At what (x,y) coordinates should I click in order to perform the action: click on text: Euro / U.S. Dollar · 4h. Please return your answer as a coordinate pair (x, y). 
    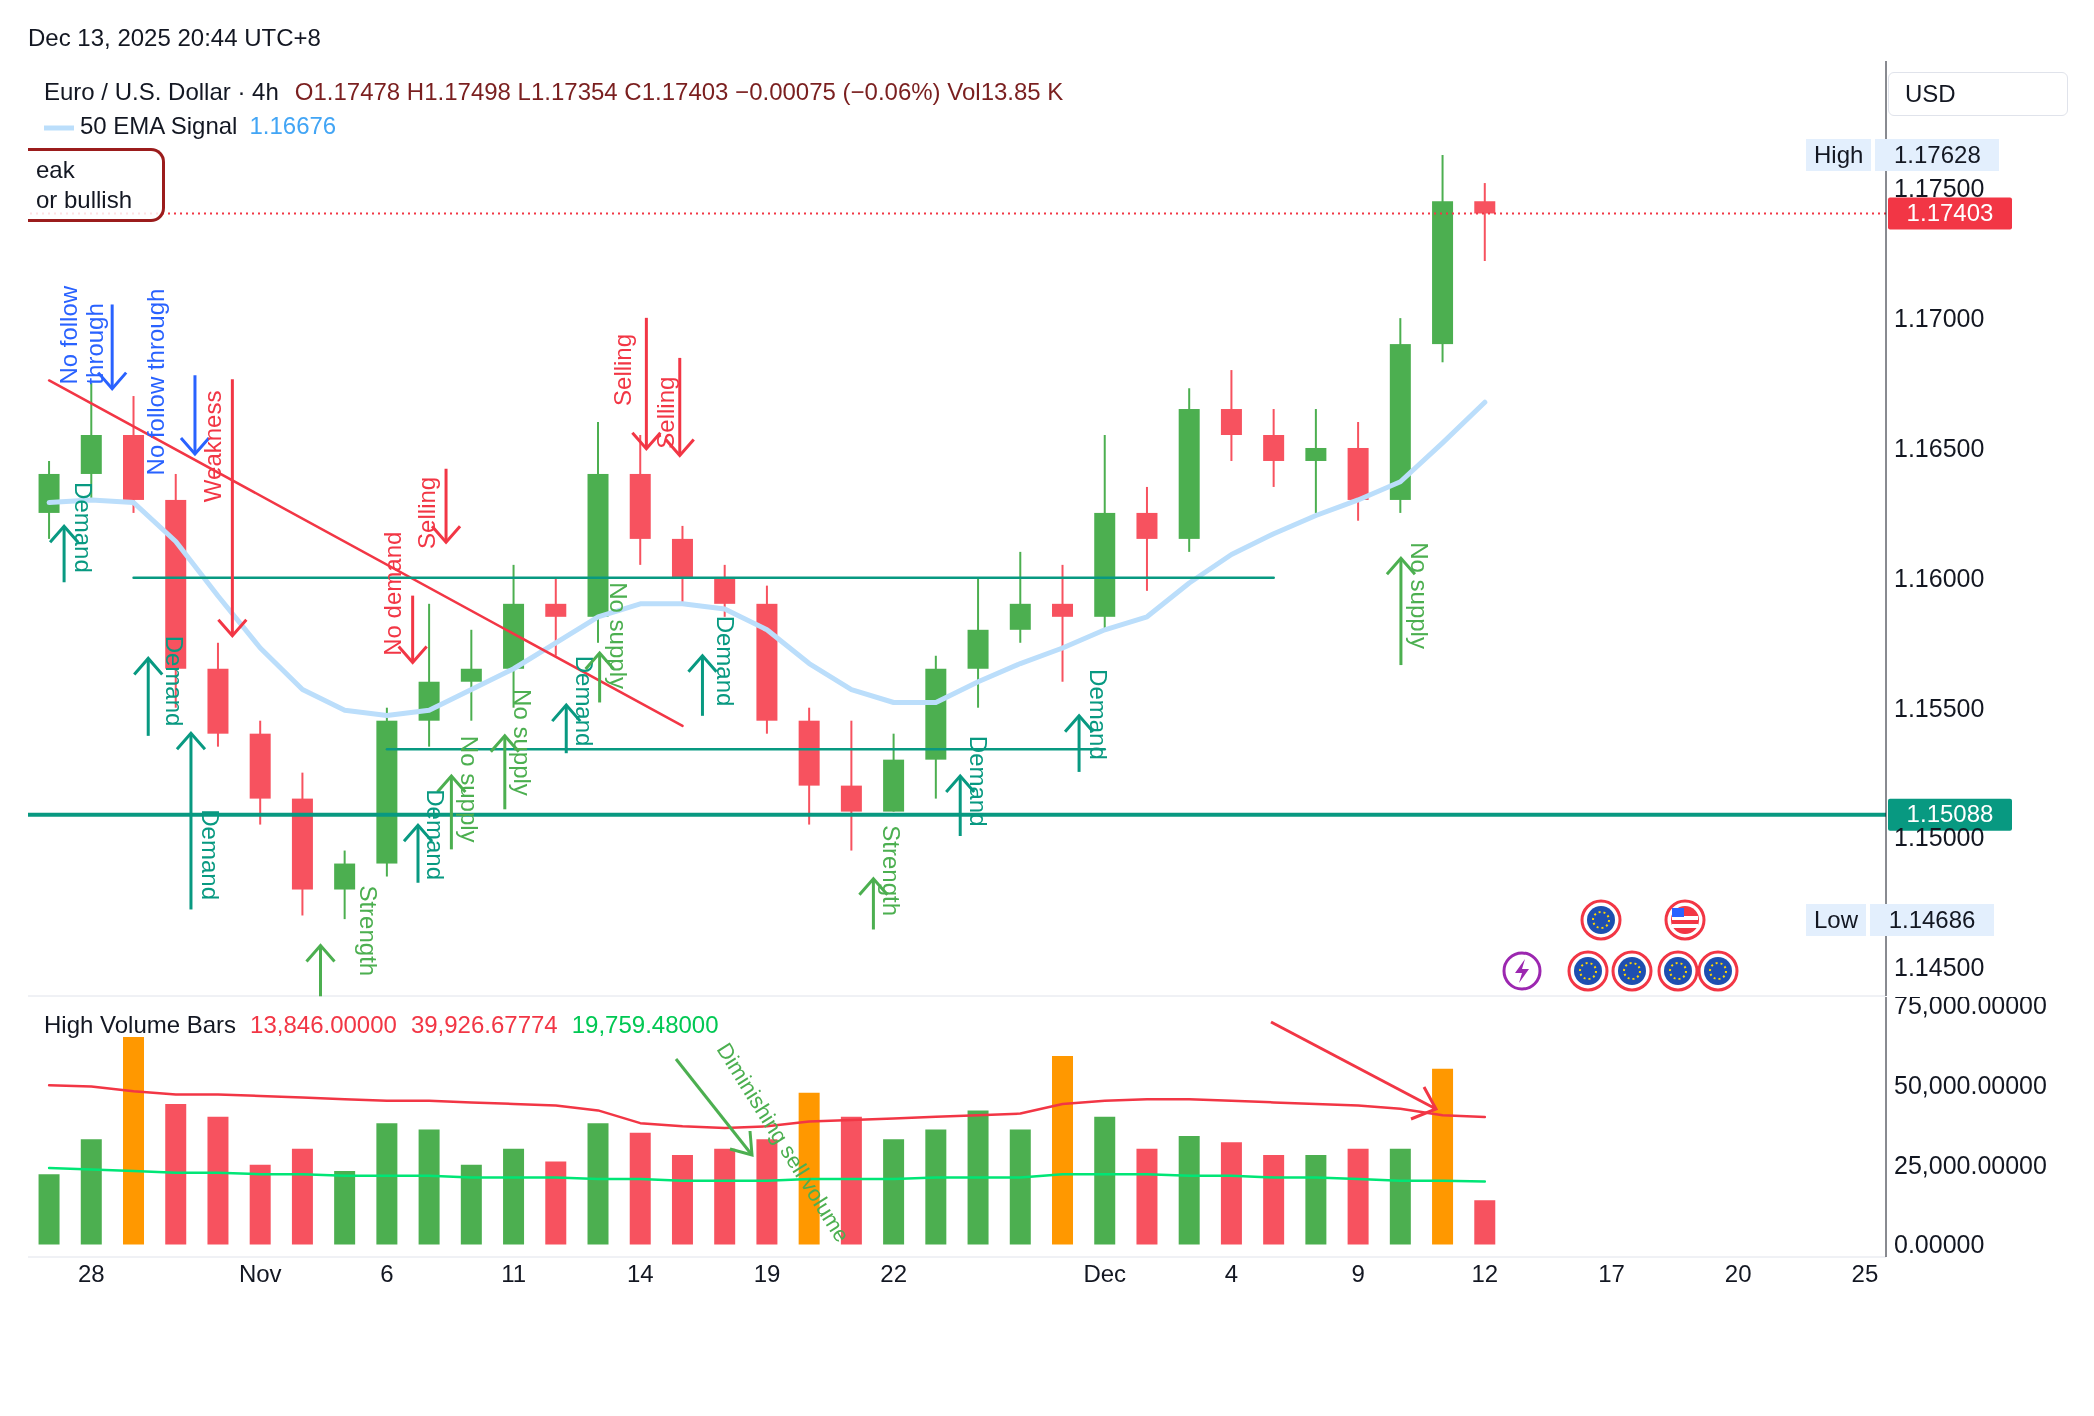
    Looking at the image, I should click on (161, 91).